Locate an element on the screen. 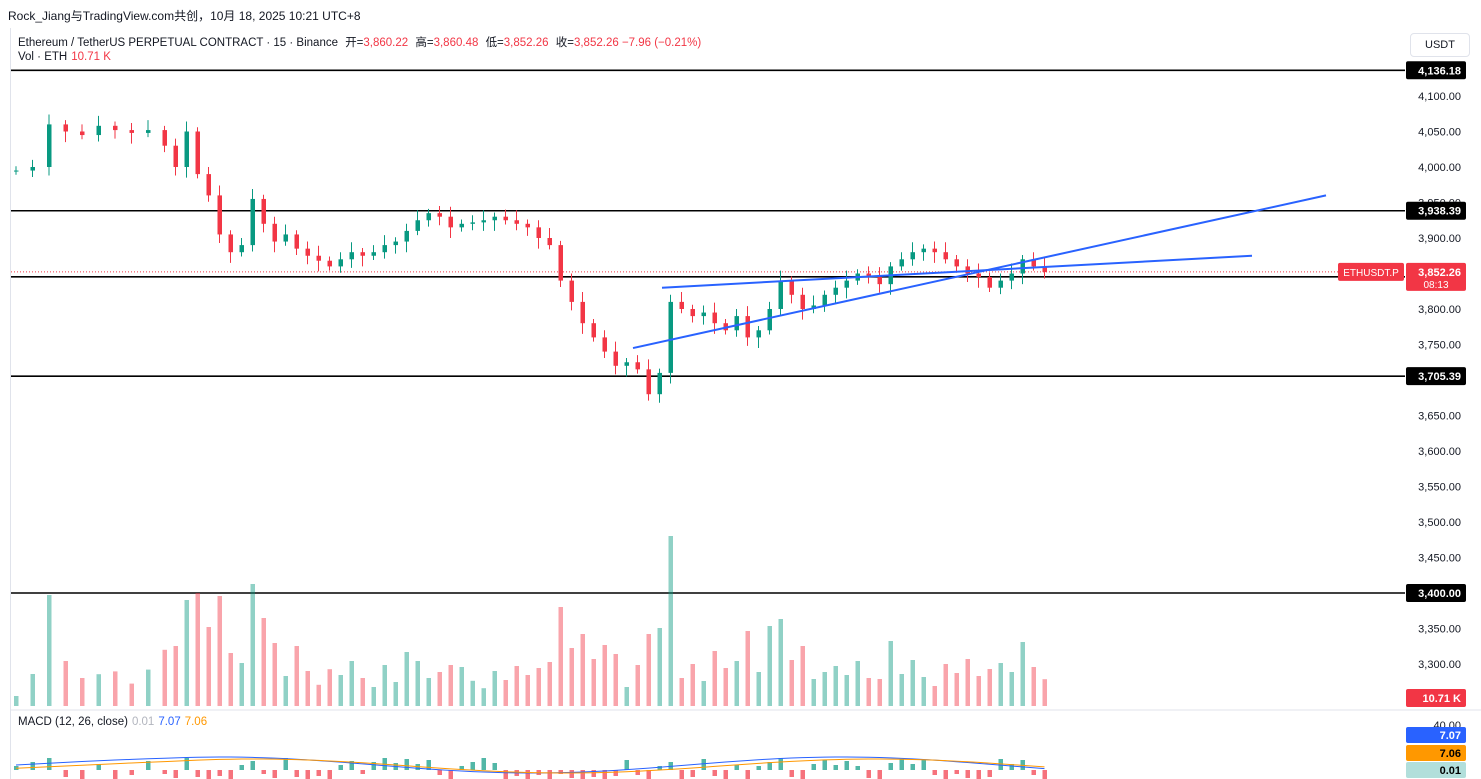 Image resolution: width=1481 pixels, height=779 pixels. volume-value: 10.71 K is located at coordinates (91, 57).